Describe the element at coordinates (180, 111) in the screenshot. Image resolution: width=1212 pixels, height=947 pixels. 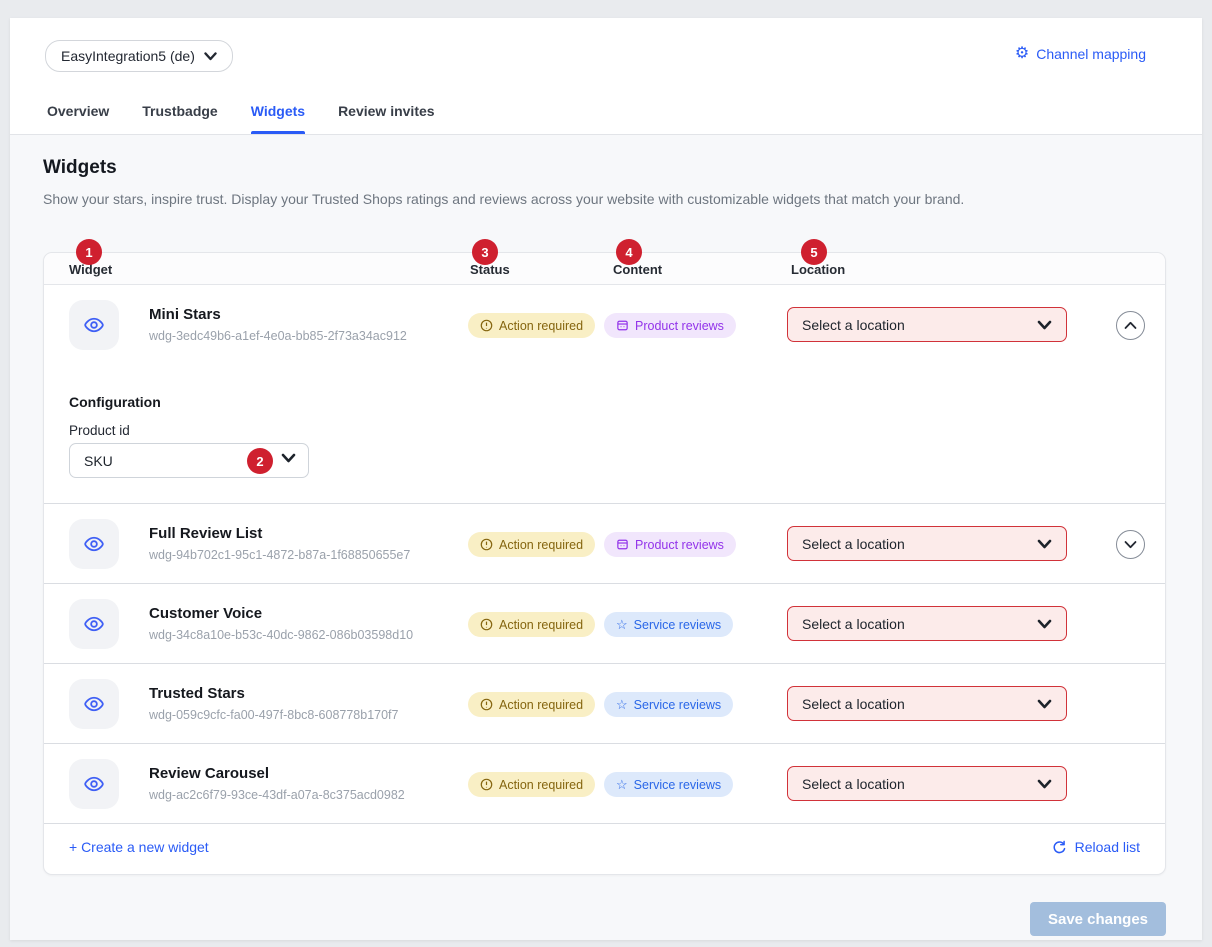
I see `tab-trustbadge: Trustbadge` at that location.